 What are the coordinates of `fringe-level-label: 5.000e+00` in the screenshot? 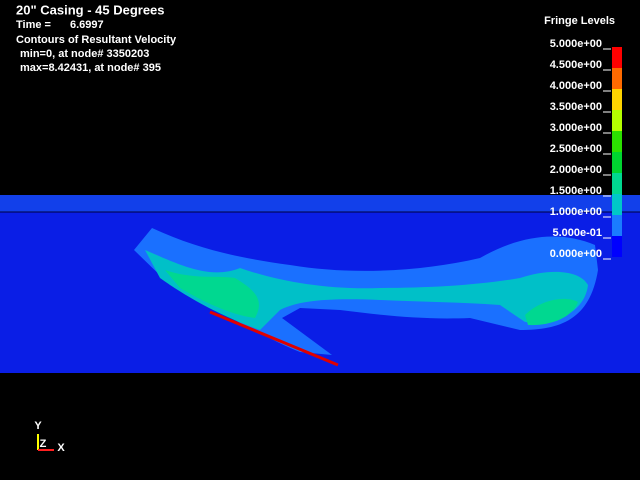 It's located at (576, 44).